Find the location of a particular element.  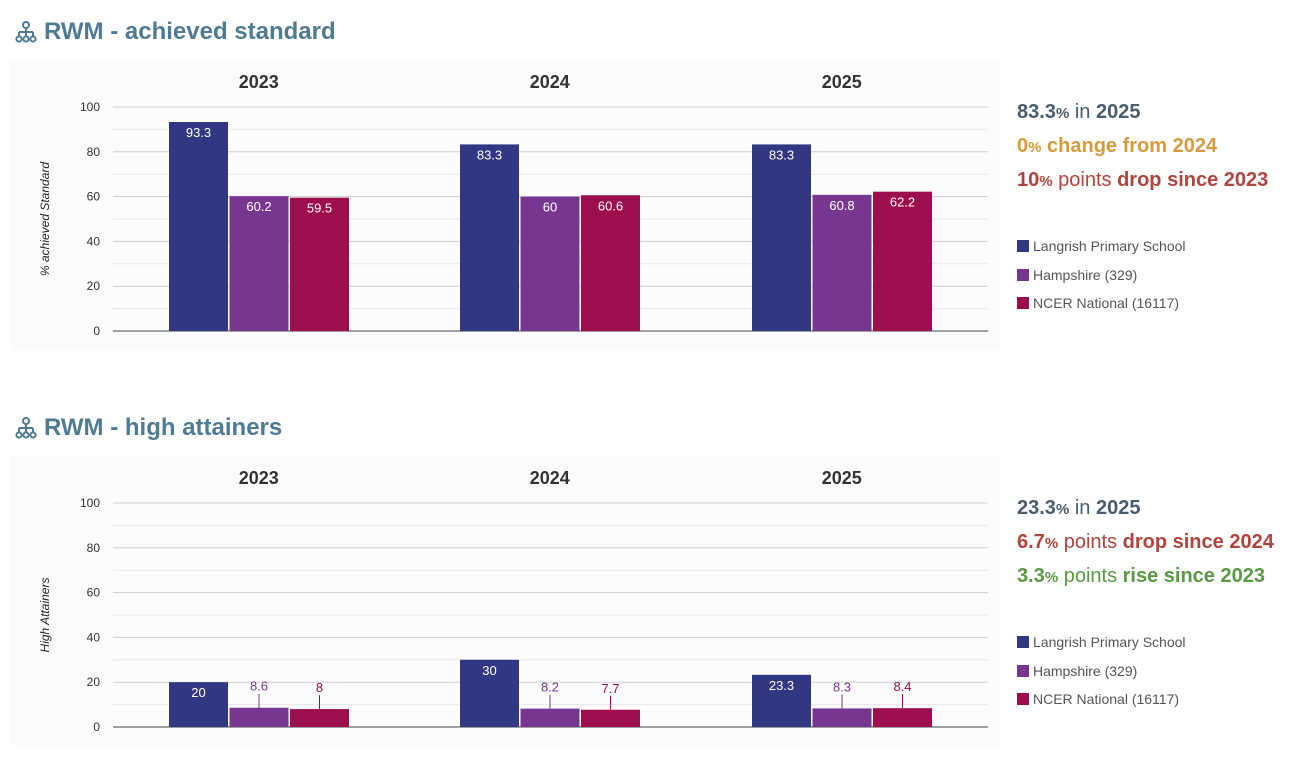

data-label: 23.3 is located at coordinates (781, 685).